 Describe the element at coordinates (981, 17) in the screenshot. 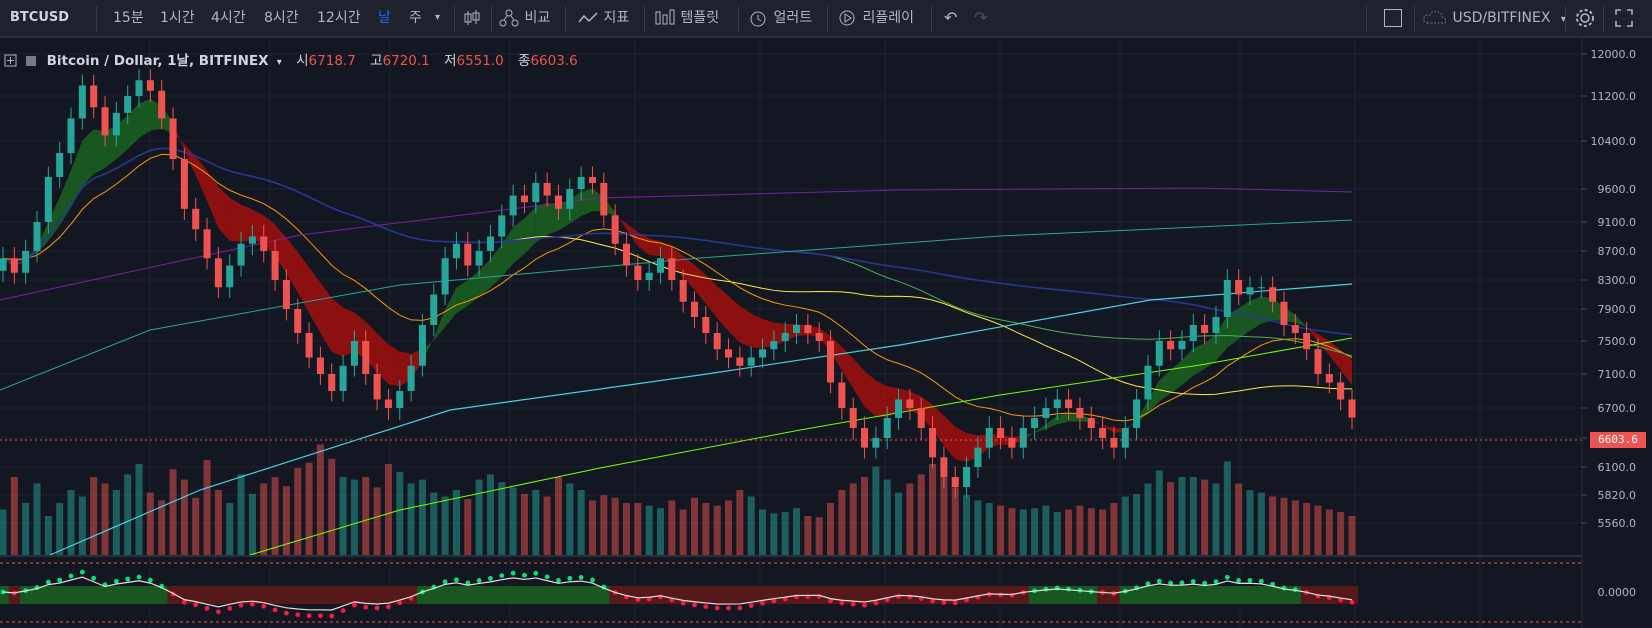

I see `redo-icon: ↷` at that location.